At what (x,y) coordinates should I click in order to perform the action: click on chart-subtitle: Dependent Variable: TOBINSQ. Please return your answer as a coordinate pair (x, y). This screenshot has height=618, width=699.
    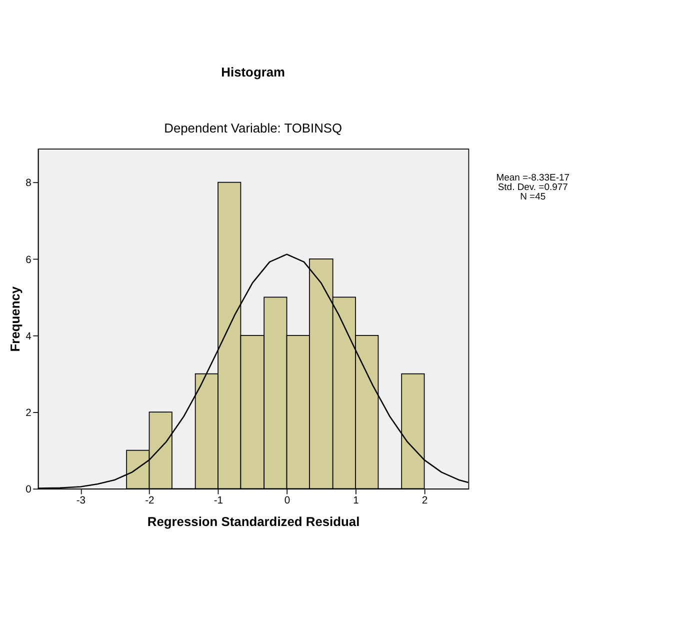
    Looking at the image, I should click on (253, 128).